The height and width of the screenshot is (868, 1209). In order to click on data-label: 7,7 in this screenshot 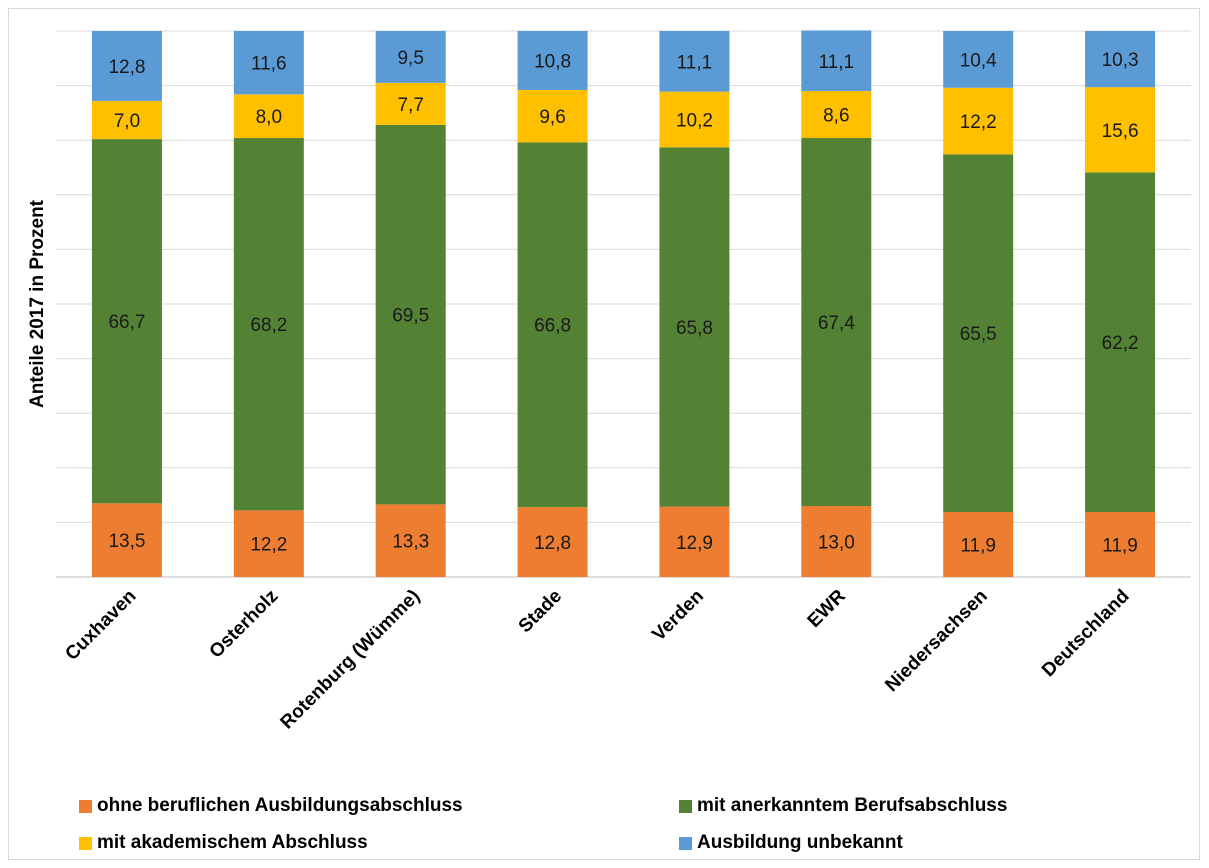, I will do `click(410, 105)`.